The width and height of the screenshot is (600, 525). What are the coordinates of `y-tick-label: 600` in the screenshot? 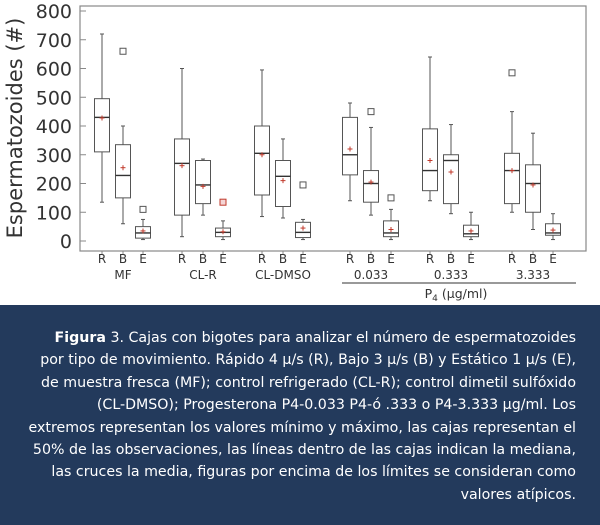 It's located at (54, 70).